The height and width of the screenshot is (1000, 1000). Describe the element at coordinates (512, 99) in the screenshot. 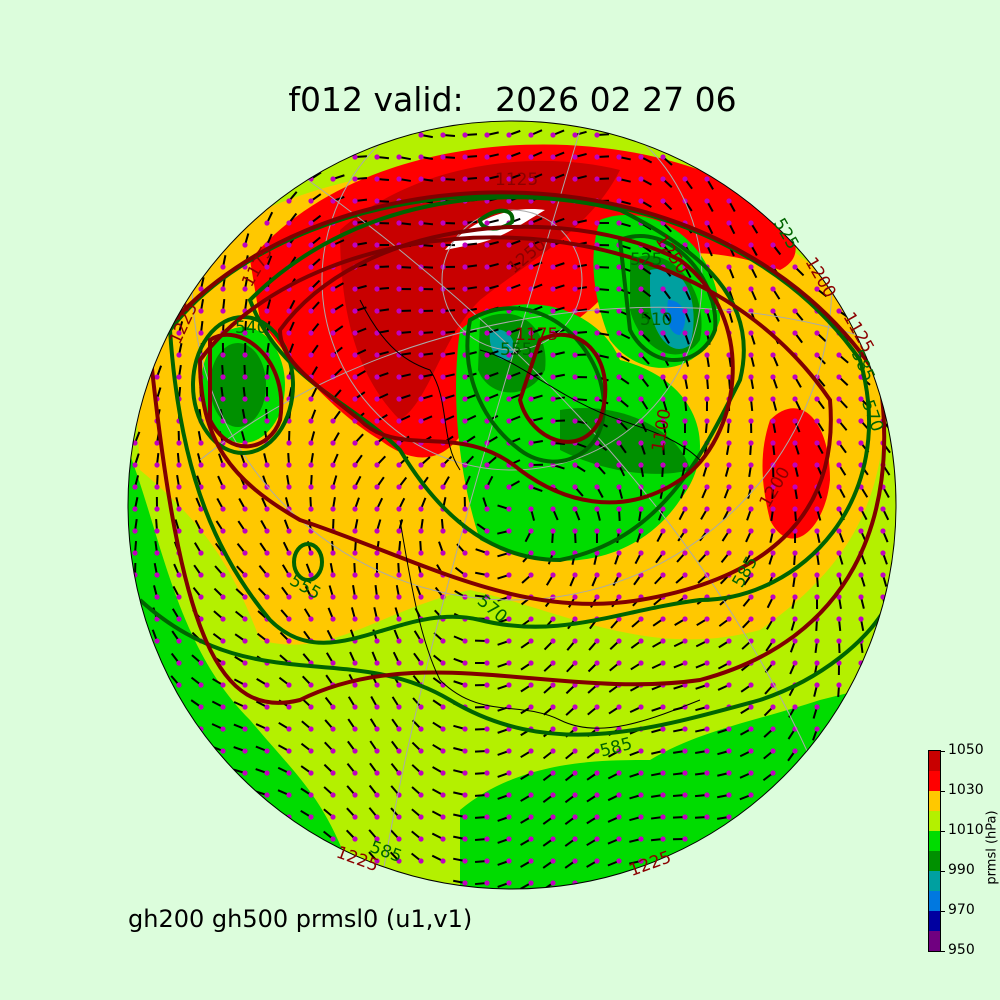

I see `map-title: f012 valid: 2026 02 27 06` at that location.